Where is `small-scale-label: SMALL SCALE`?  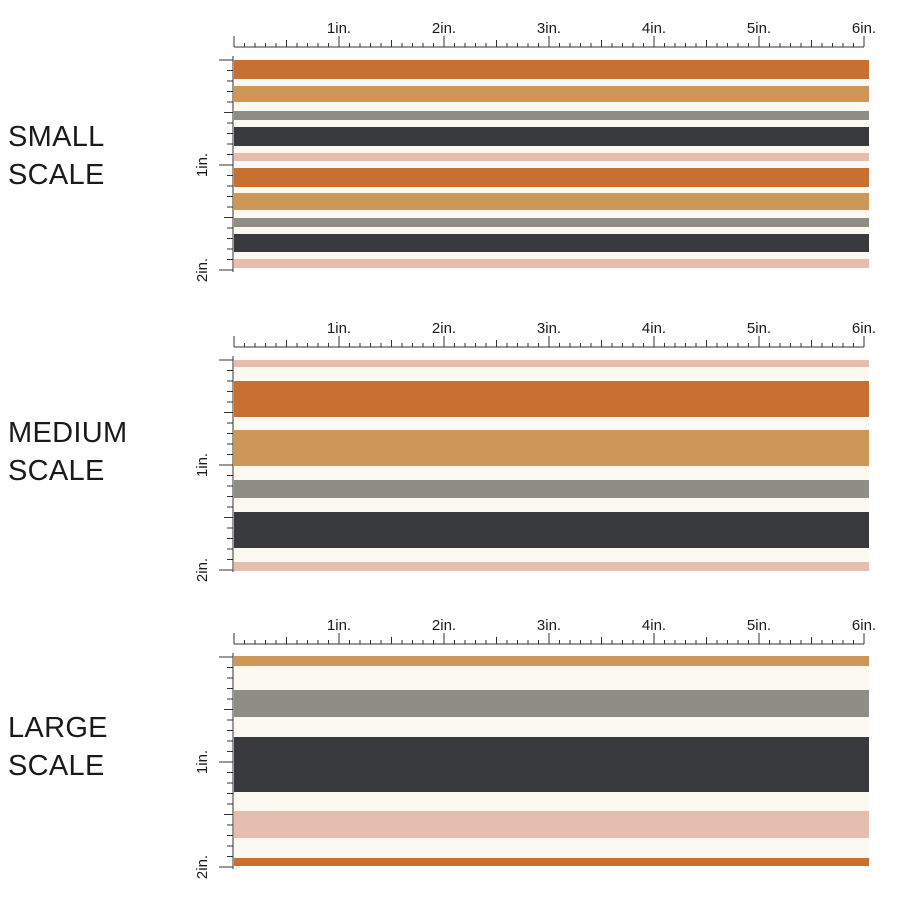
small-scale-label: SMALL SCALE is located at coordinates (56, 156).